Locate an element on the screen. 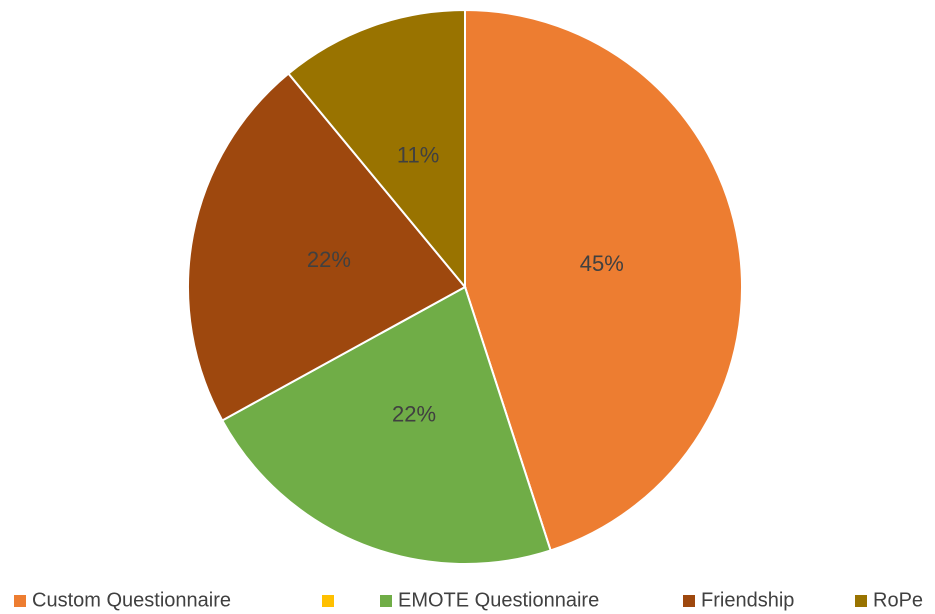  legend-text: Friendship is located at coordinates (747, 600).